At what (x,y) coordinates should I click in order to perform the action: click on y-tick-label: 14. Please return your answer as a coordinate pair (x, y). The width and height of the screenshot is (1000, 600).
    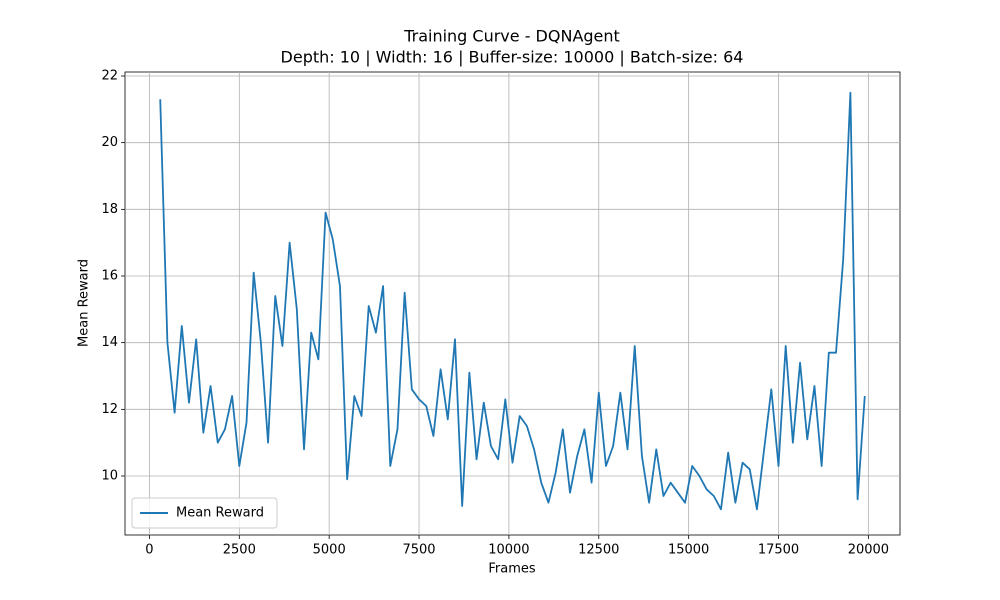
    Looking at the image, I should click on (109, 342).